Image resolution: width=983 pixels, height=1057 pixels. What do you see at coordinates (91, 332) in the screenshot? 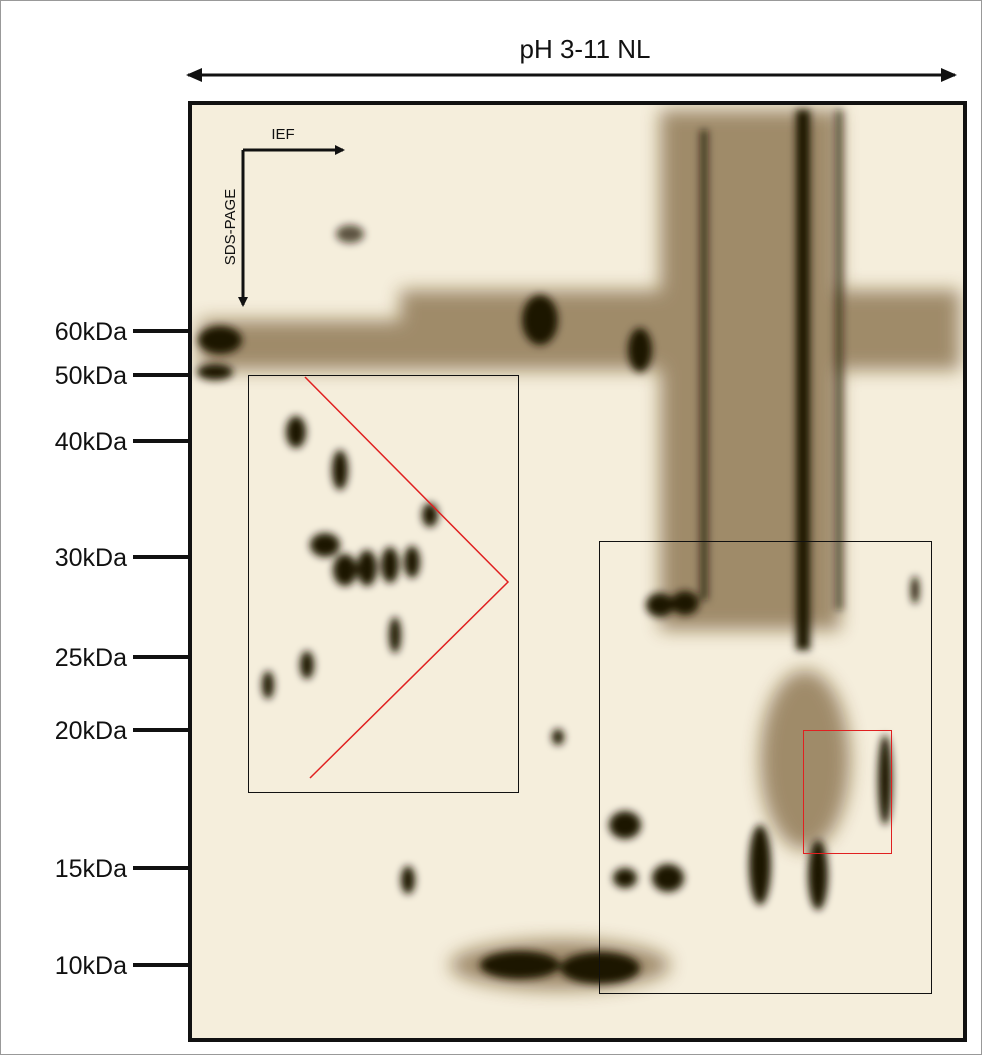
I see `marker-label: 60kDa` at bounding box center [91, 332].